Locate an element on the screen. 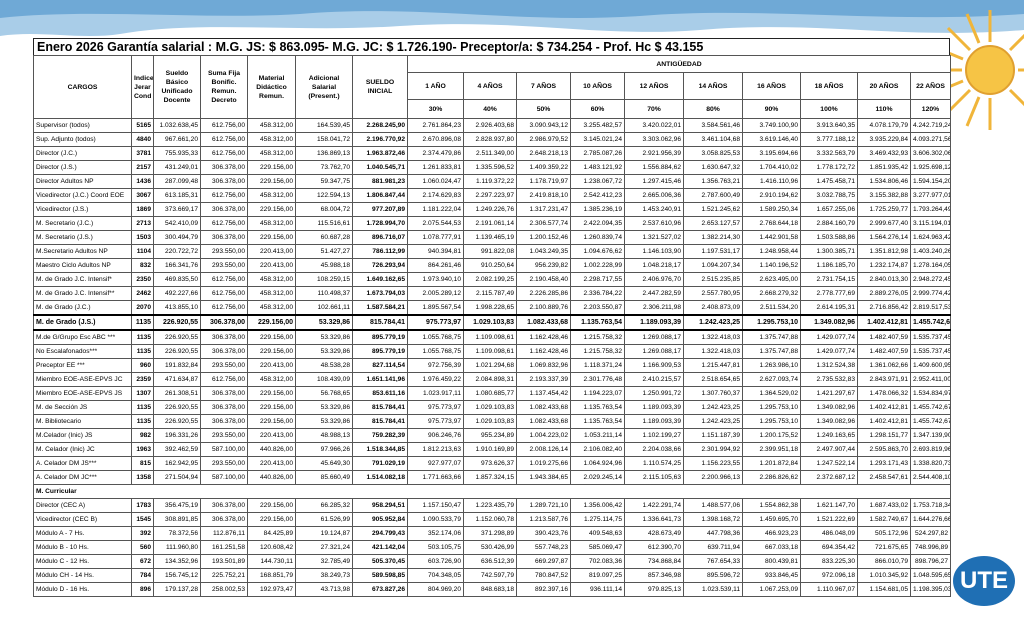  amount: 927.977,07 is located at coordinates (435, 463).